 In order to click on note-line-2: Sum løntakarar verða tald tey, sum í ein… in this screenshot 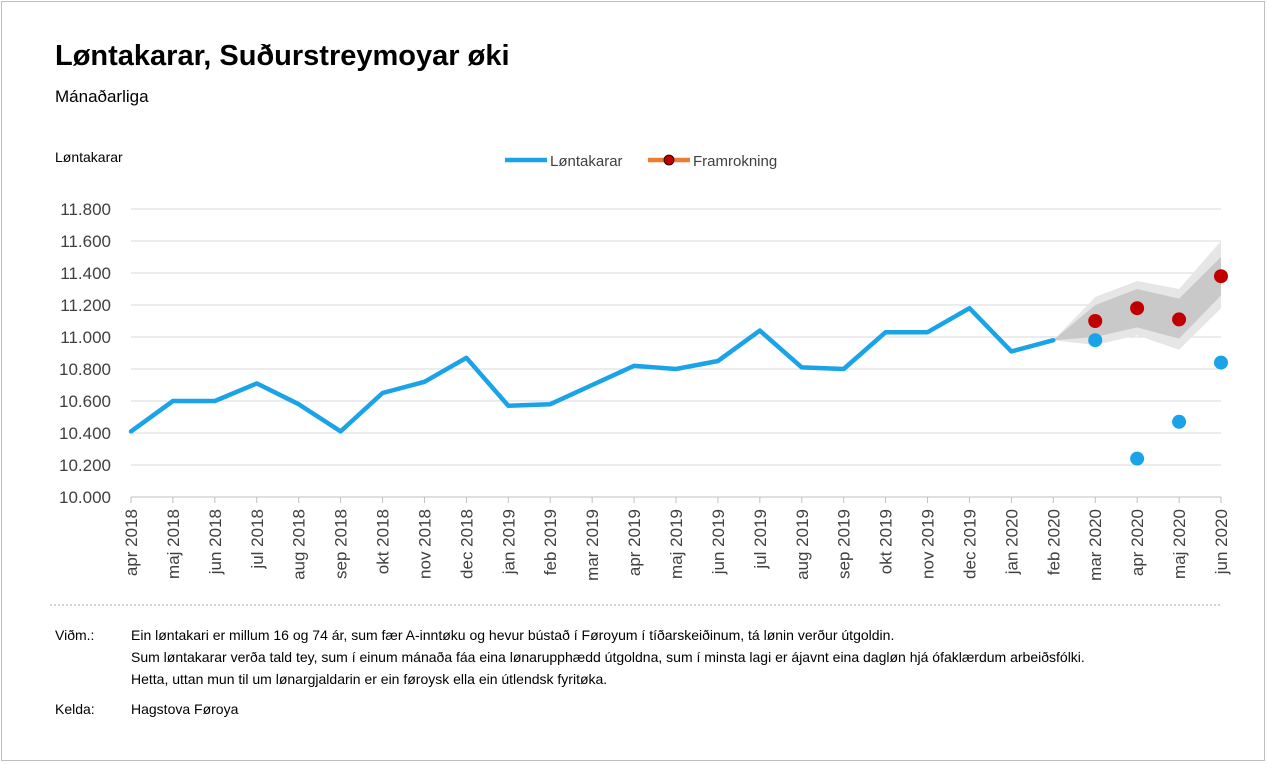, I will do `click(608, 657)`.